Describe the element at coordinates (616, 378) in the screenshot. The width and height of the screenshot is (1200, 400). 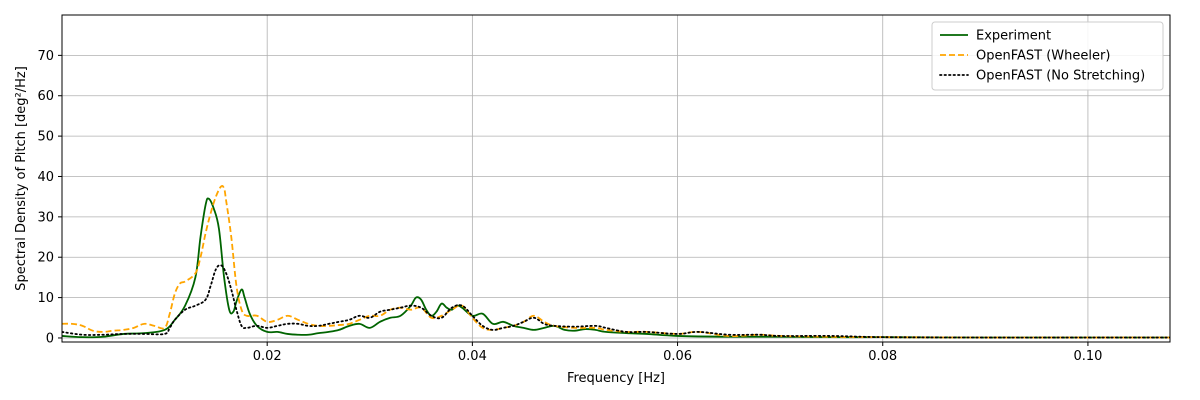
I see `x-axis-label: Frequency [Hz]` at that location.